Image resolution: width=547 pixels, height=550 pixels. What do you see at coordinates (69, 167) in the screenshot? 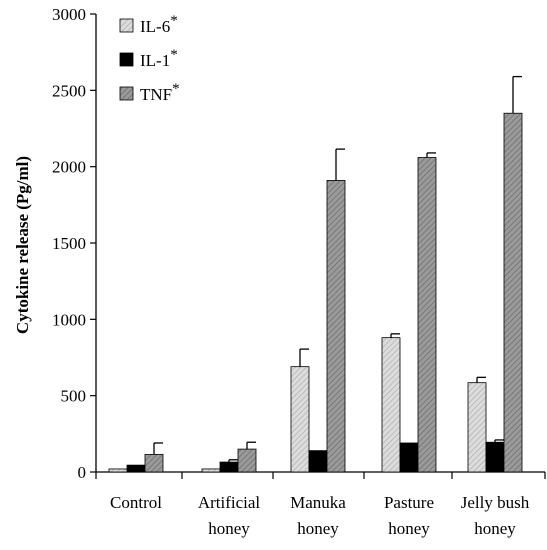
I see `y-tick-label: 2000` at bounding box center [69, 167].